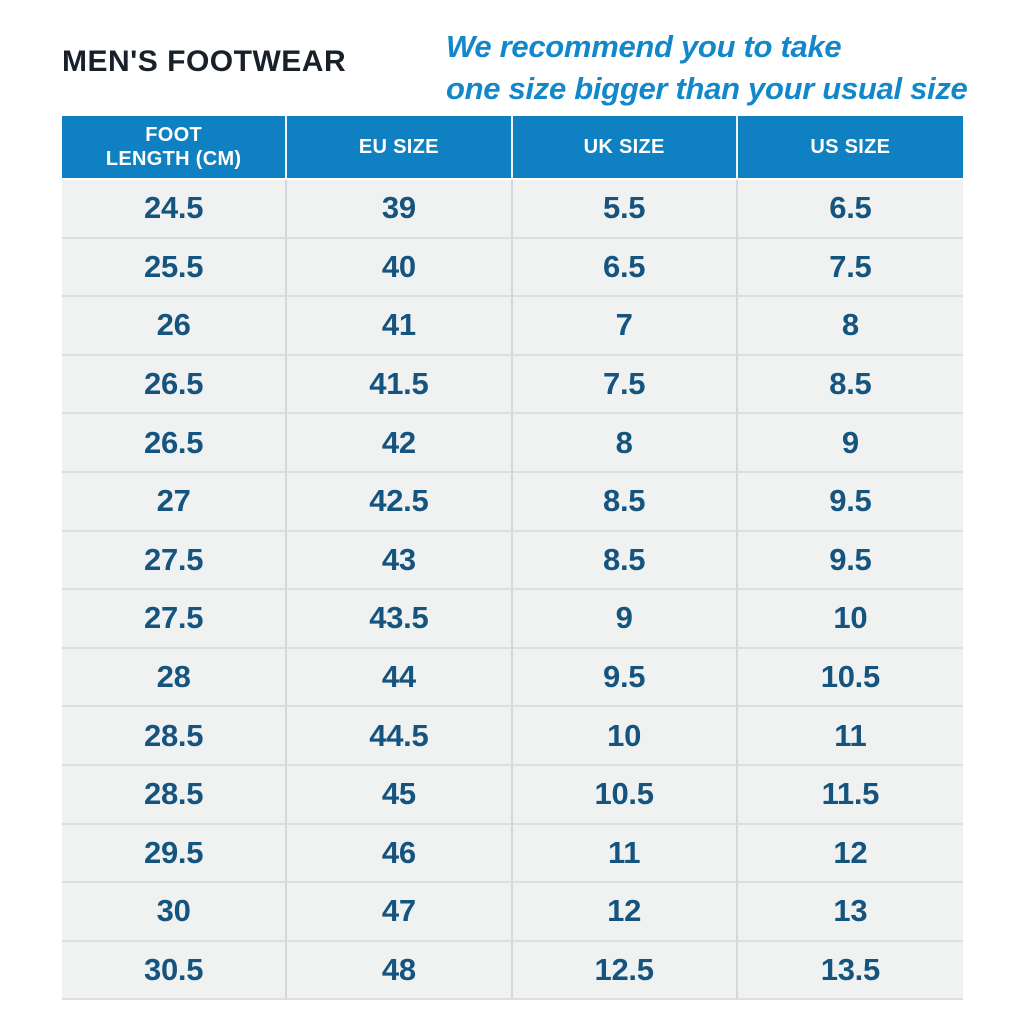  I want to click on table-cell: 13.5, so click(850, 971).